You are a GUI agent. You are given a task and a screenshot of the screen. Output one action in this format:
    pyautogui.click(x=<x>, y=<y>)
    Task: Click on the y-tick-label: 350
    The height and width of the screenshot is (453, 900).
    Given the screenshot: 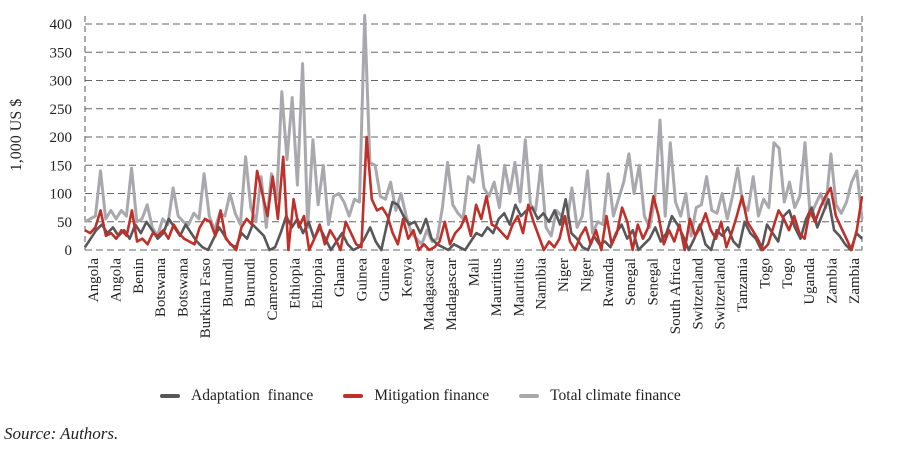 What is the action you would take?
    pyautogui.click(x=61, y=53)
    